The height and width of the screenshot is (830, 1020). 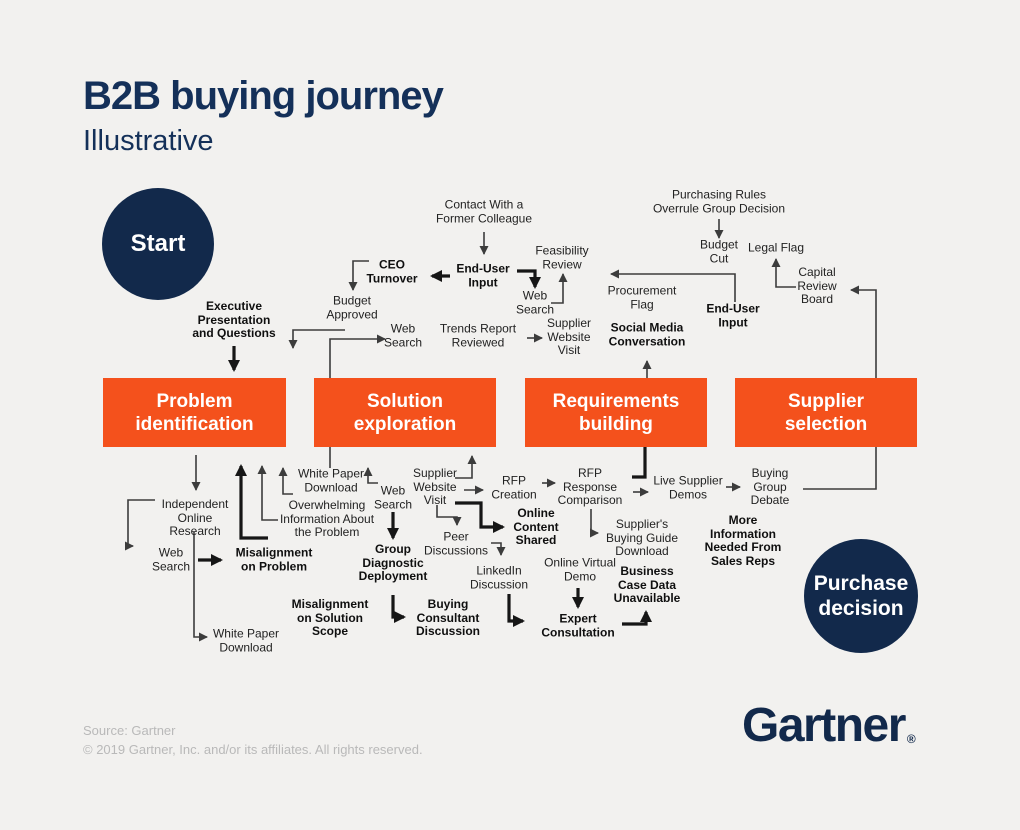 I want to click on gartner-logo-text: Gartner, so click(x=824, y=725).